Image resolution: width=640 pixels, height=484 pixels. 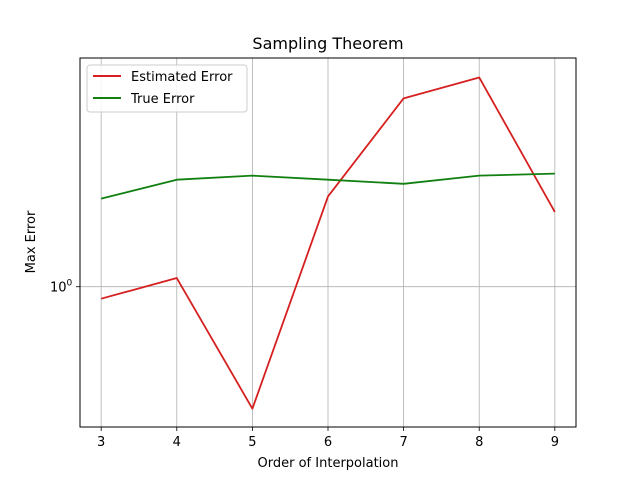 I want to click on x-tick-label: 4, so click(x=177, y=442).